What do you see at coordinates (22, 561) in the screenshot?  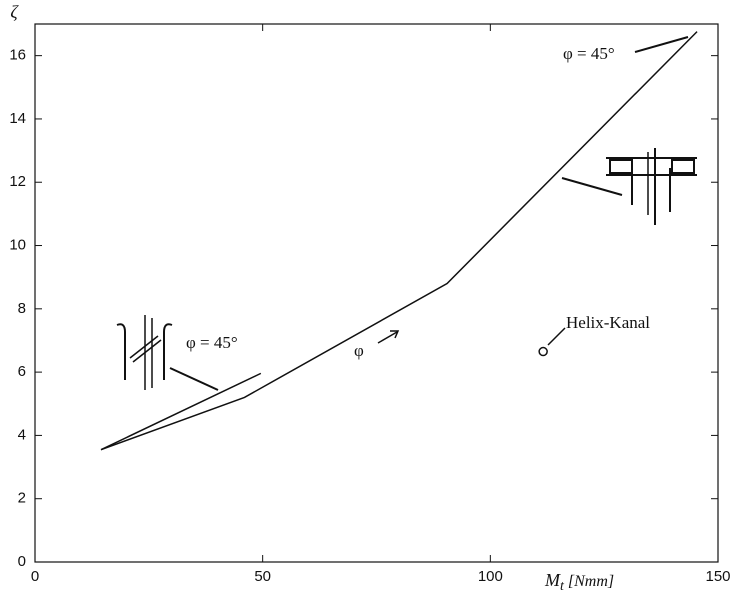 I see `y-tick-label: 0` at bounding box center [22, 561].